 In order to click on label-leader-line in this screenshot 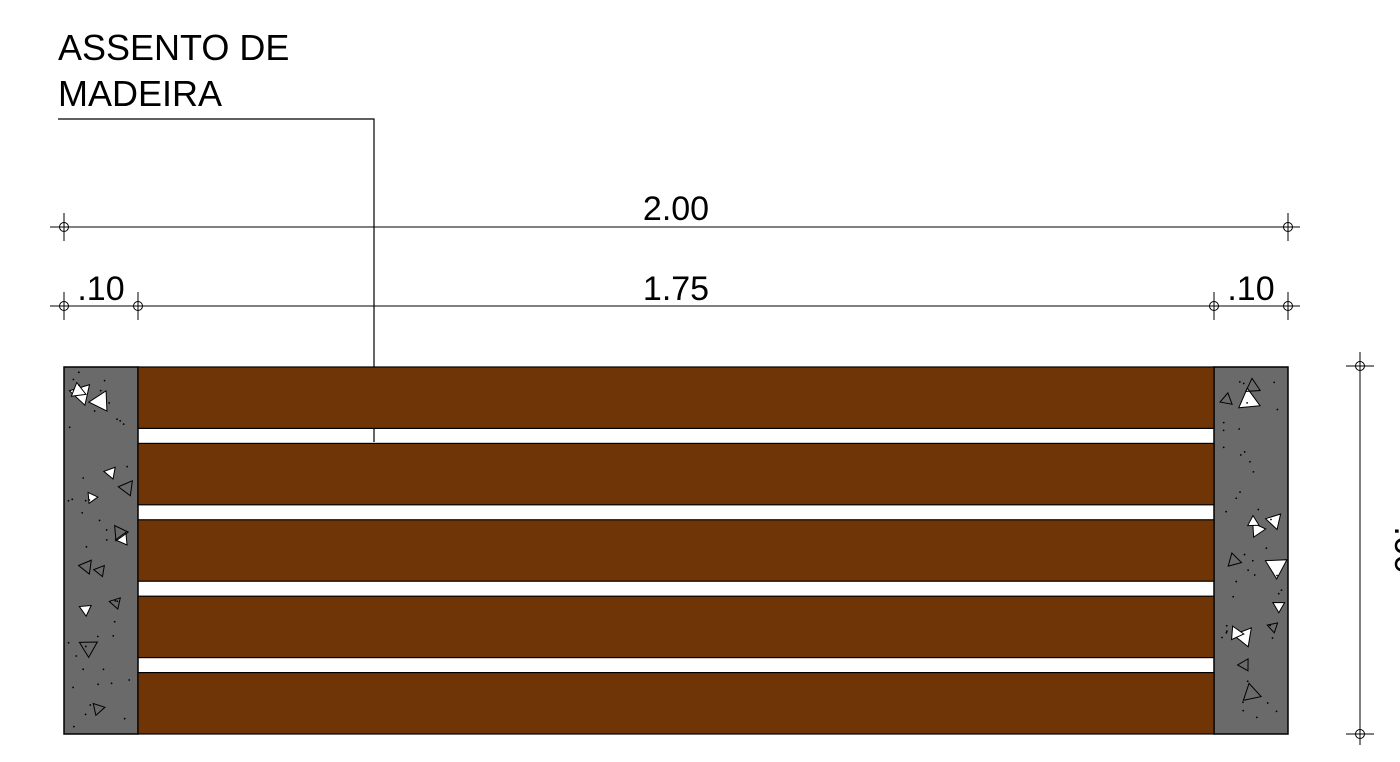, I will do `click(216, 280)`.